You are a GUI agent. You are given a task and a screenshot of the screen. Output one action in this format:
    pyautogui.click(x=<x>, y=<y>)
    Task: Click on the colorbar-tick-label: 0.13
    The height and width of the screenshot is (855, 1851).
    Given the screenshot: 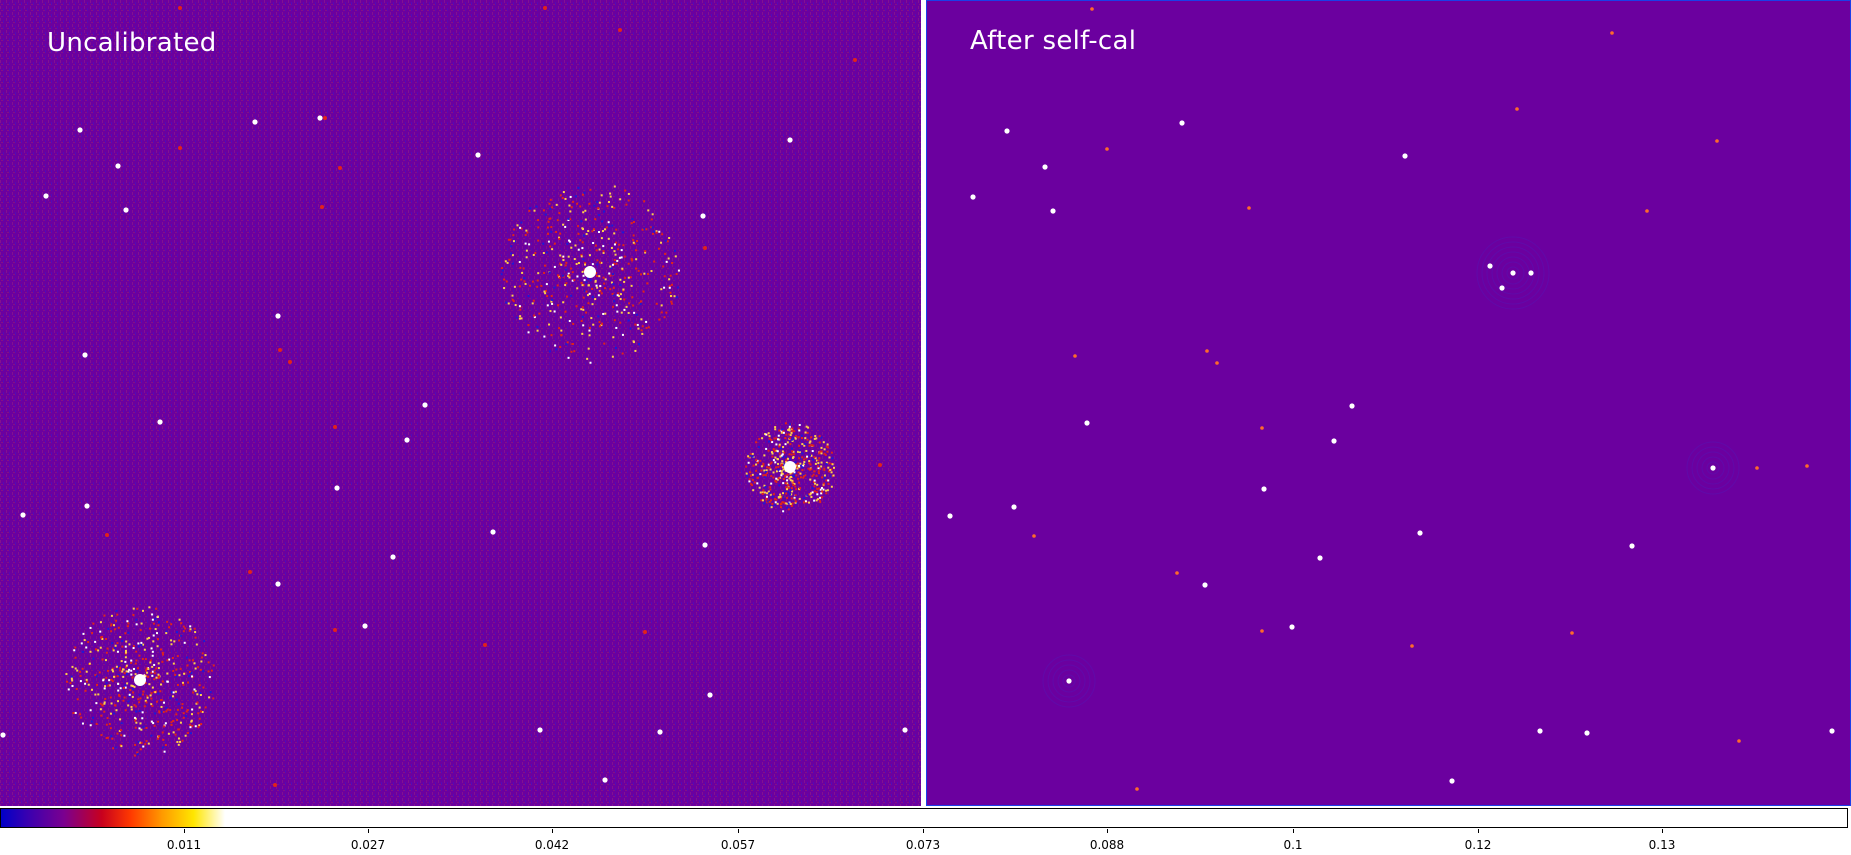 What is the action you would take?
    pyautogui.click(x=1662, y=845)
    